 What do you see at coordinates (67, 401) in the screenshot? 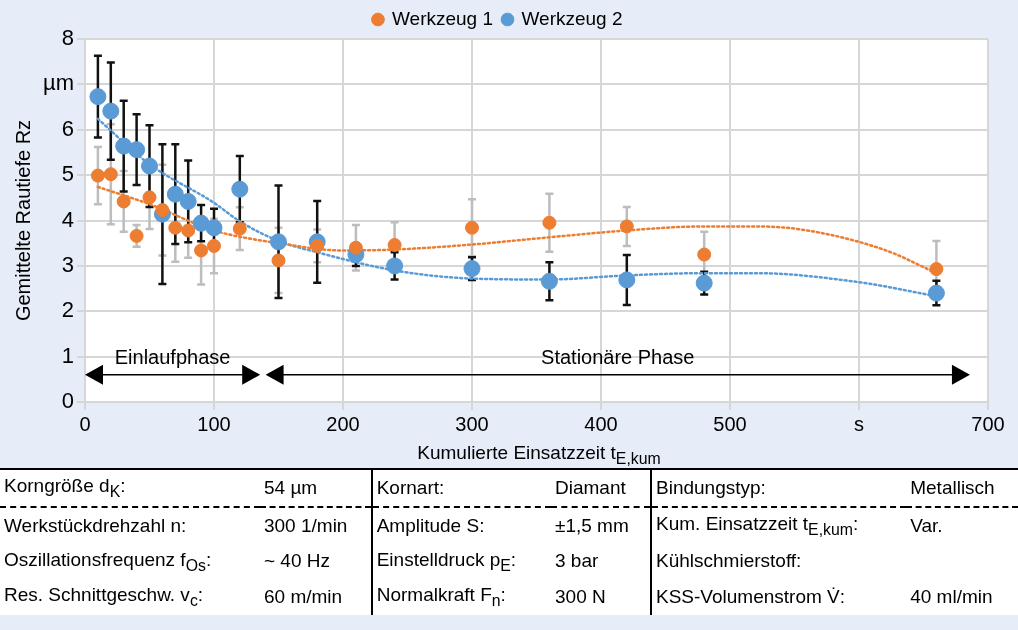
I see `y-tick-label: 0` at bounding box center [67, 401].